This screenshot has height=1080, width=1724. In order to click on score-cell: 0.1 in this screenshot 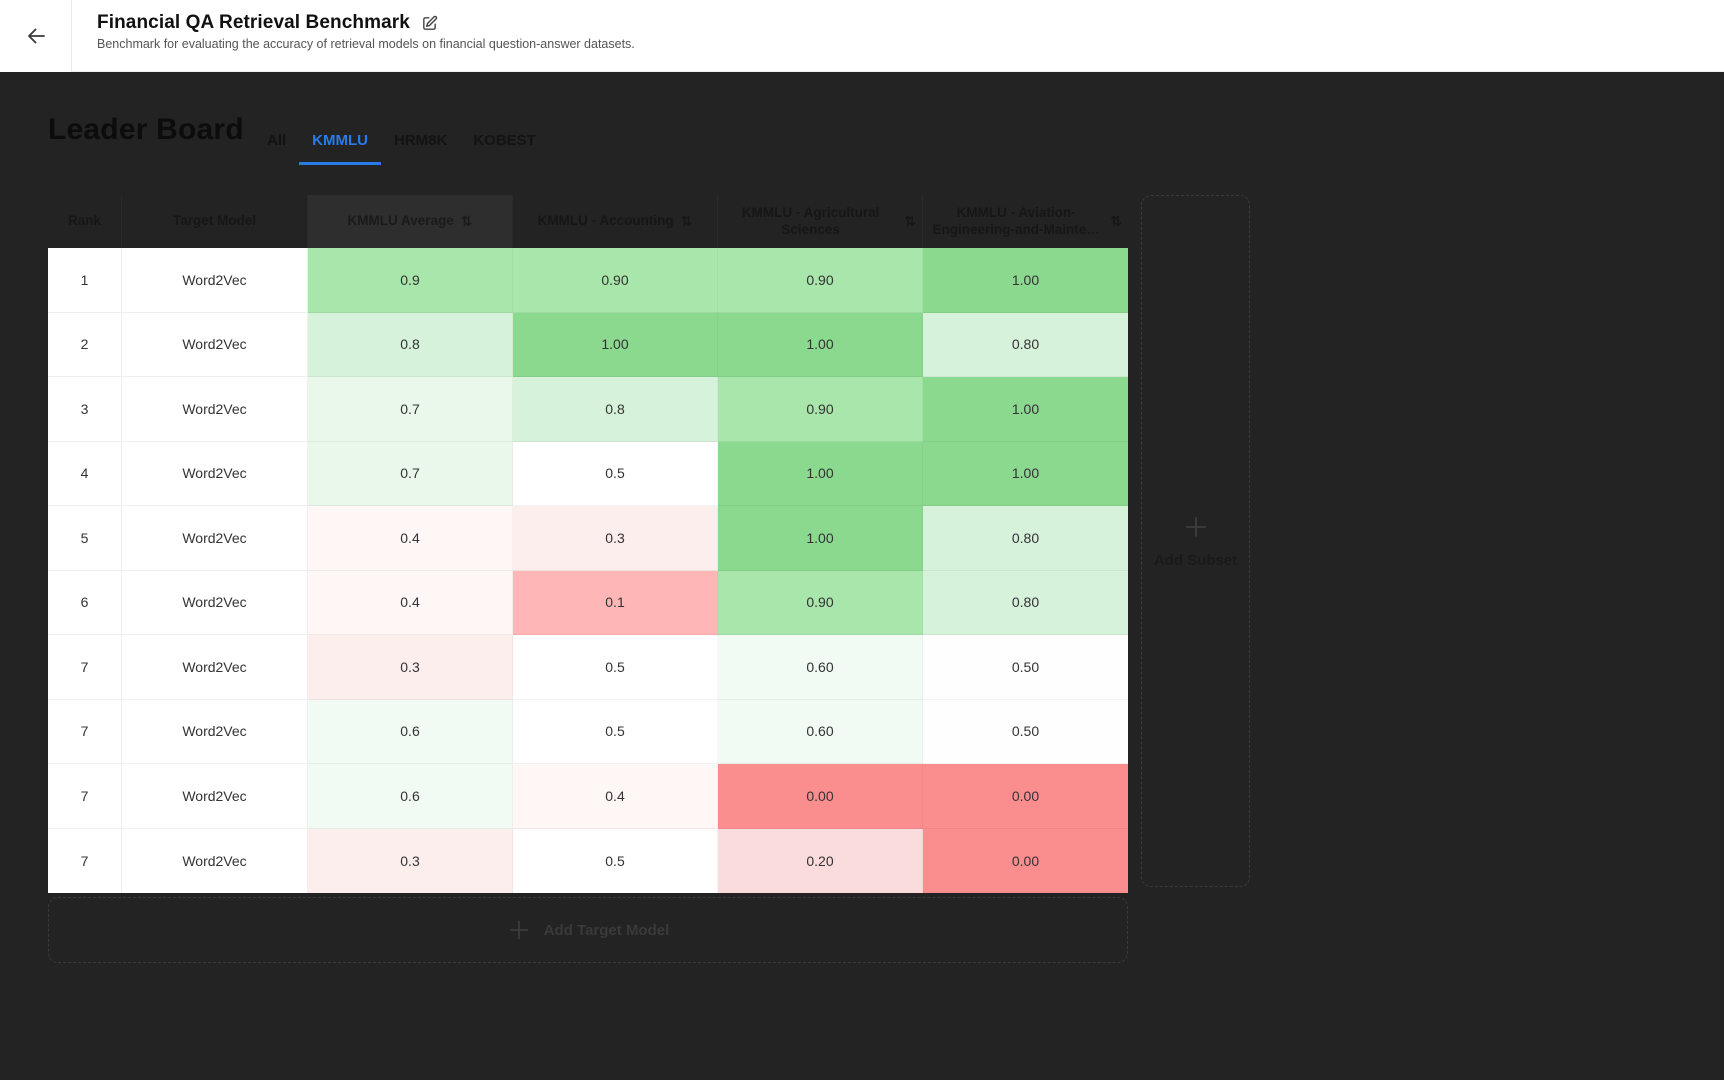, I will do `click(615, 602)`.